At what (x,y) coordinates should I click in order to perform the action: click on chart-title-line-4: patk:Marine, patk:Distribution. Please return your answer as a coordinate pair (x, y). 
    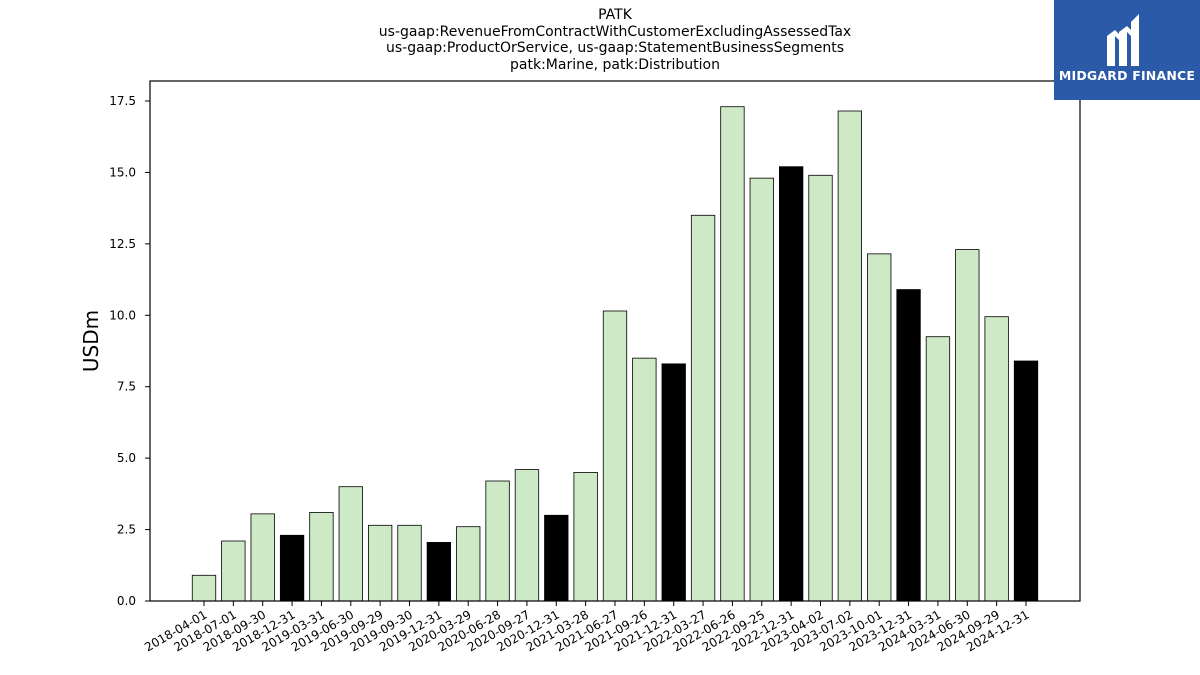
    Looking at the image, I should click on (615, 65).